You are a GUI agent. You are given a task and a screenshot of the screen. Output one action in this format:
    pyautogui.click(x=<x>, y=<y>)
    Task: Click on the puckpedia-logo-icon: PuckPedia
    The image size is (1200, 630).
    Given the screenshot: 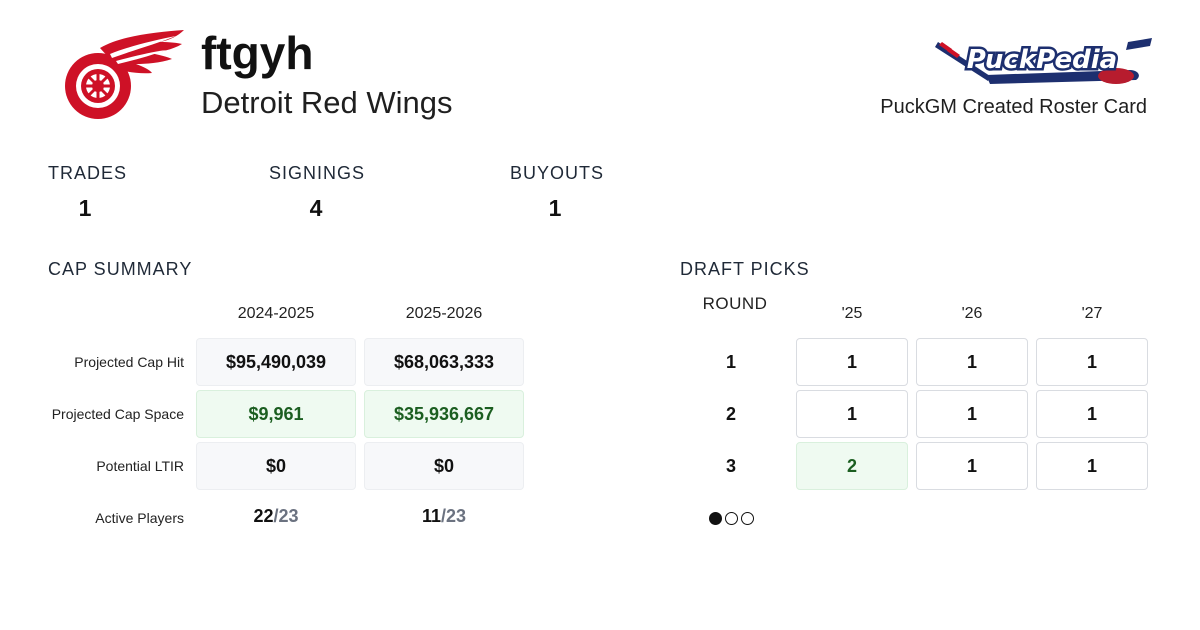 What is the action you would take?
    pyautogui.click(x=1043, y=61)
    